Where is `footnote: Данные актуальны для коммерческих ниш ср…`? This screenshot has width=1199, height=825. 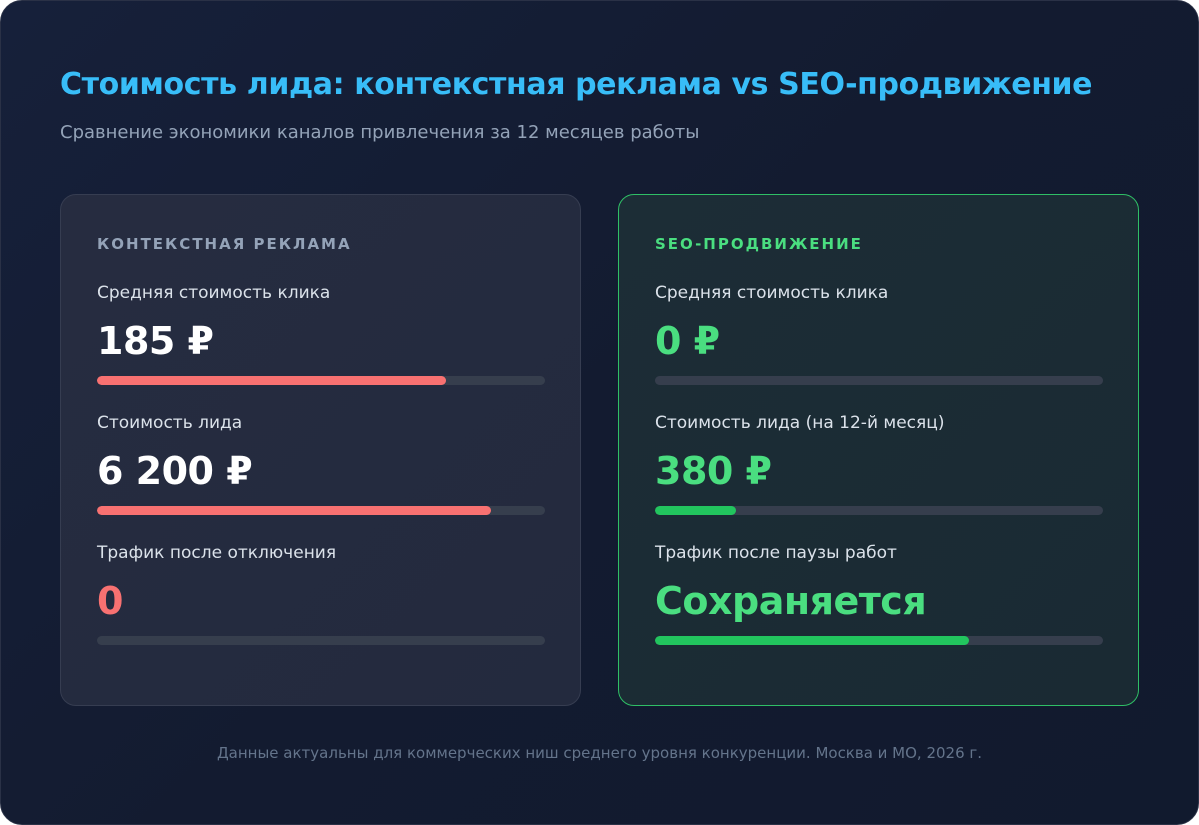 footnote: Данные актуальны для коммерческих ниш ср… is located at coordinates (599, 753).